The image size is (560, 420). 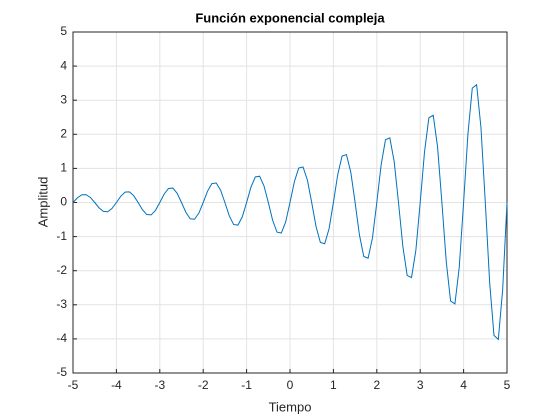 I want to click on x-tick-label: 1, so click(x=333, y=385).